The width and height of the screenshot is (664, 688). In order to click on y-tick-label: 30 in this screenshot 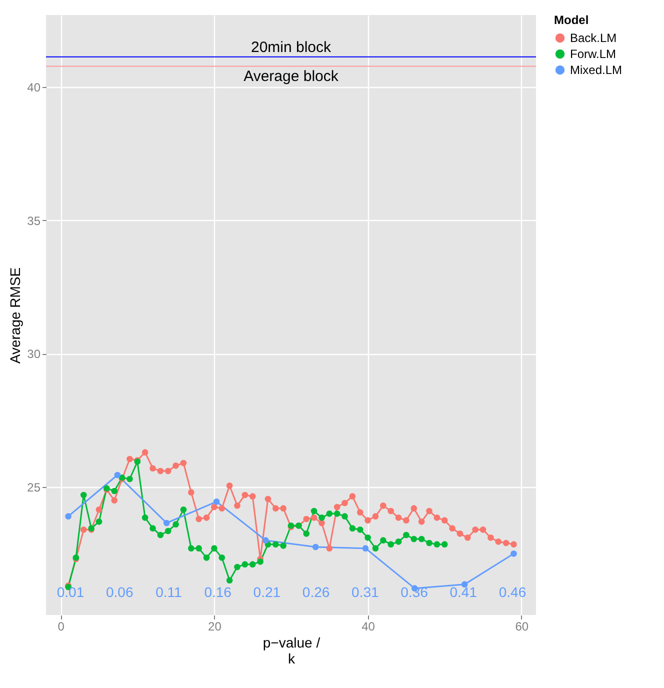, I will do `click(34, 354)`.